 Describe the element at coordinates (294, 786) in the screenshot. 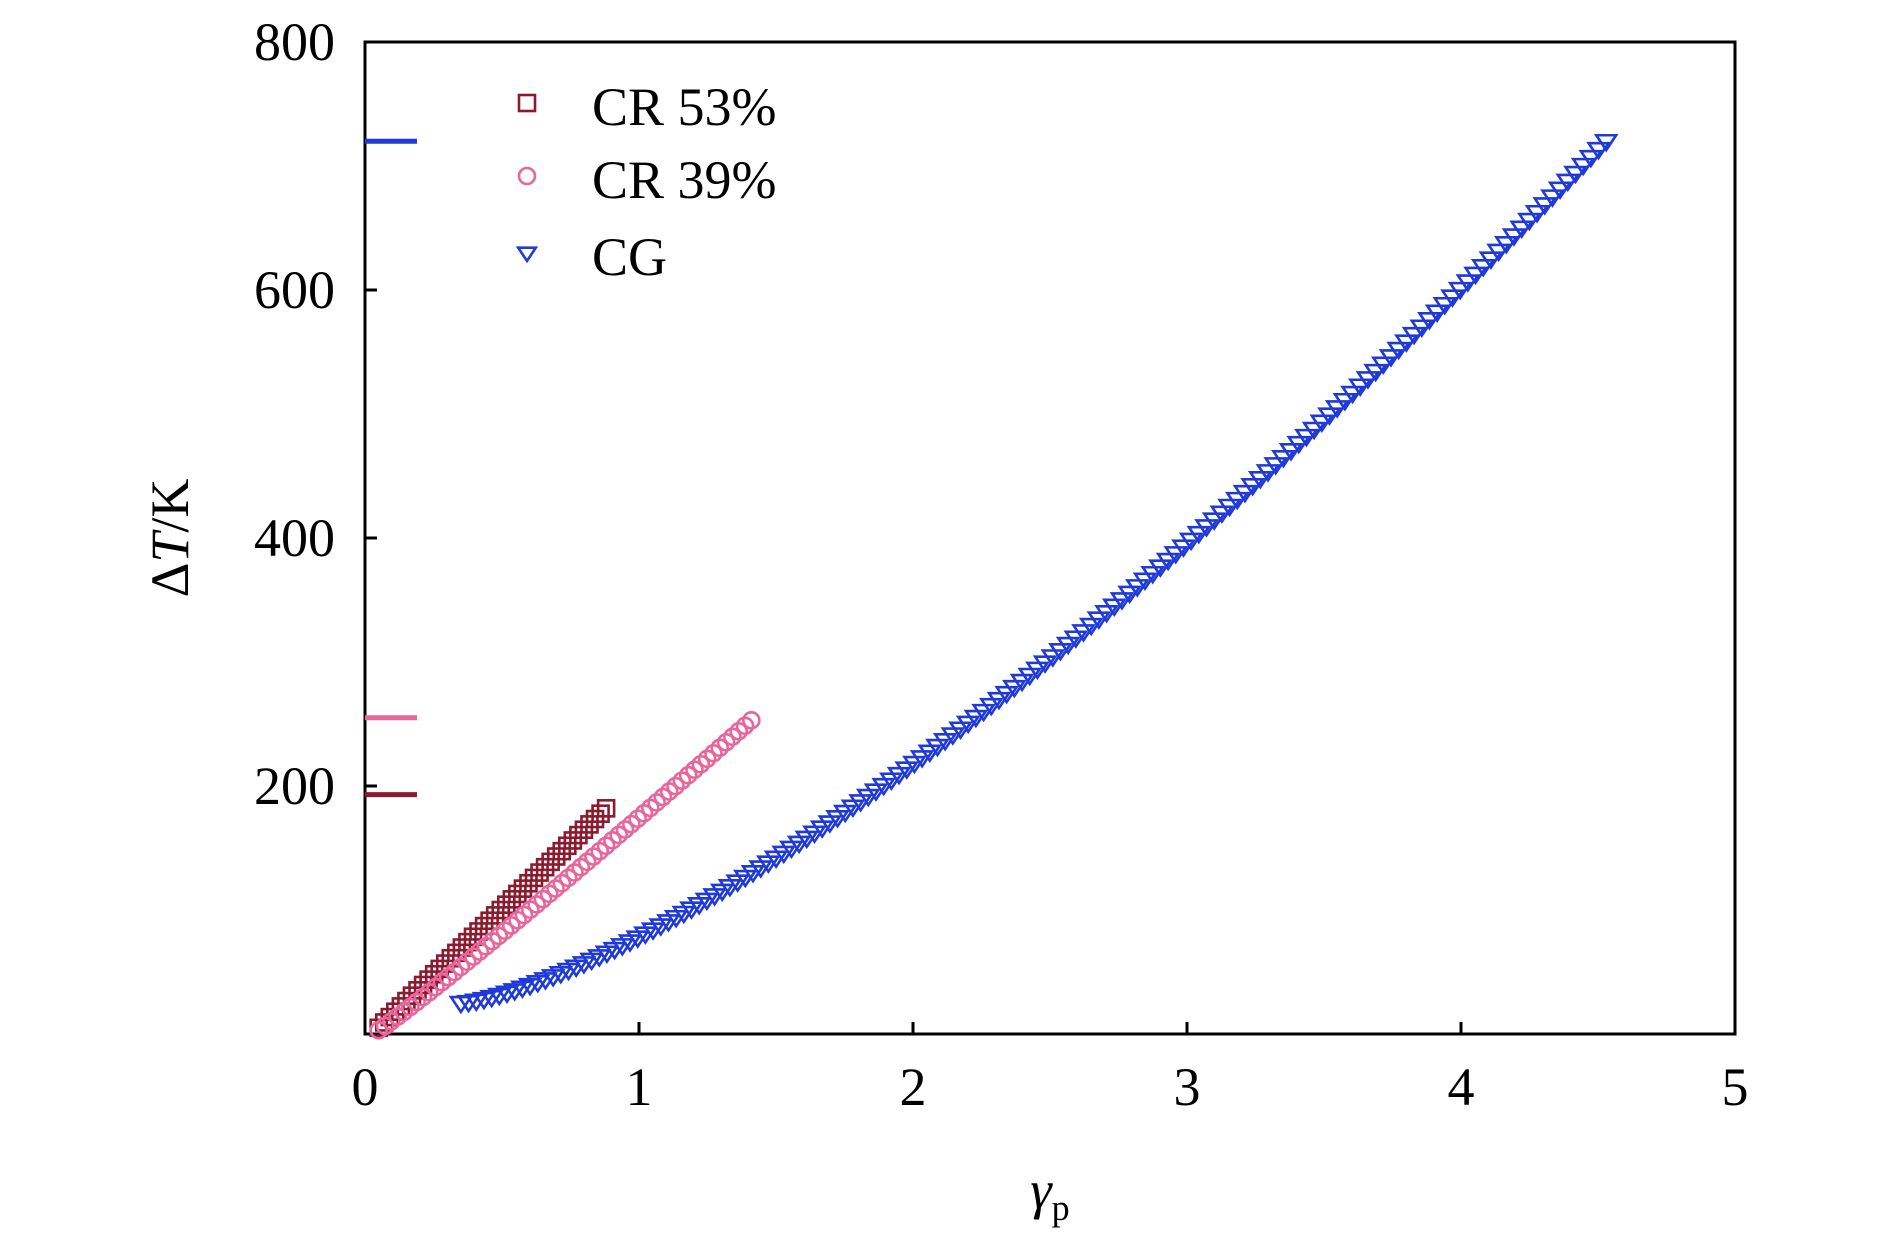

I see `y-tick-label: 200` at that location.